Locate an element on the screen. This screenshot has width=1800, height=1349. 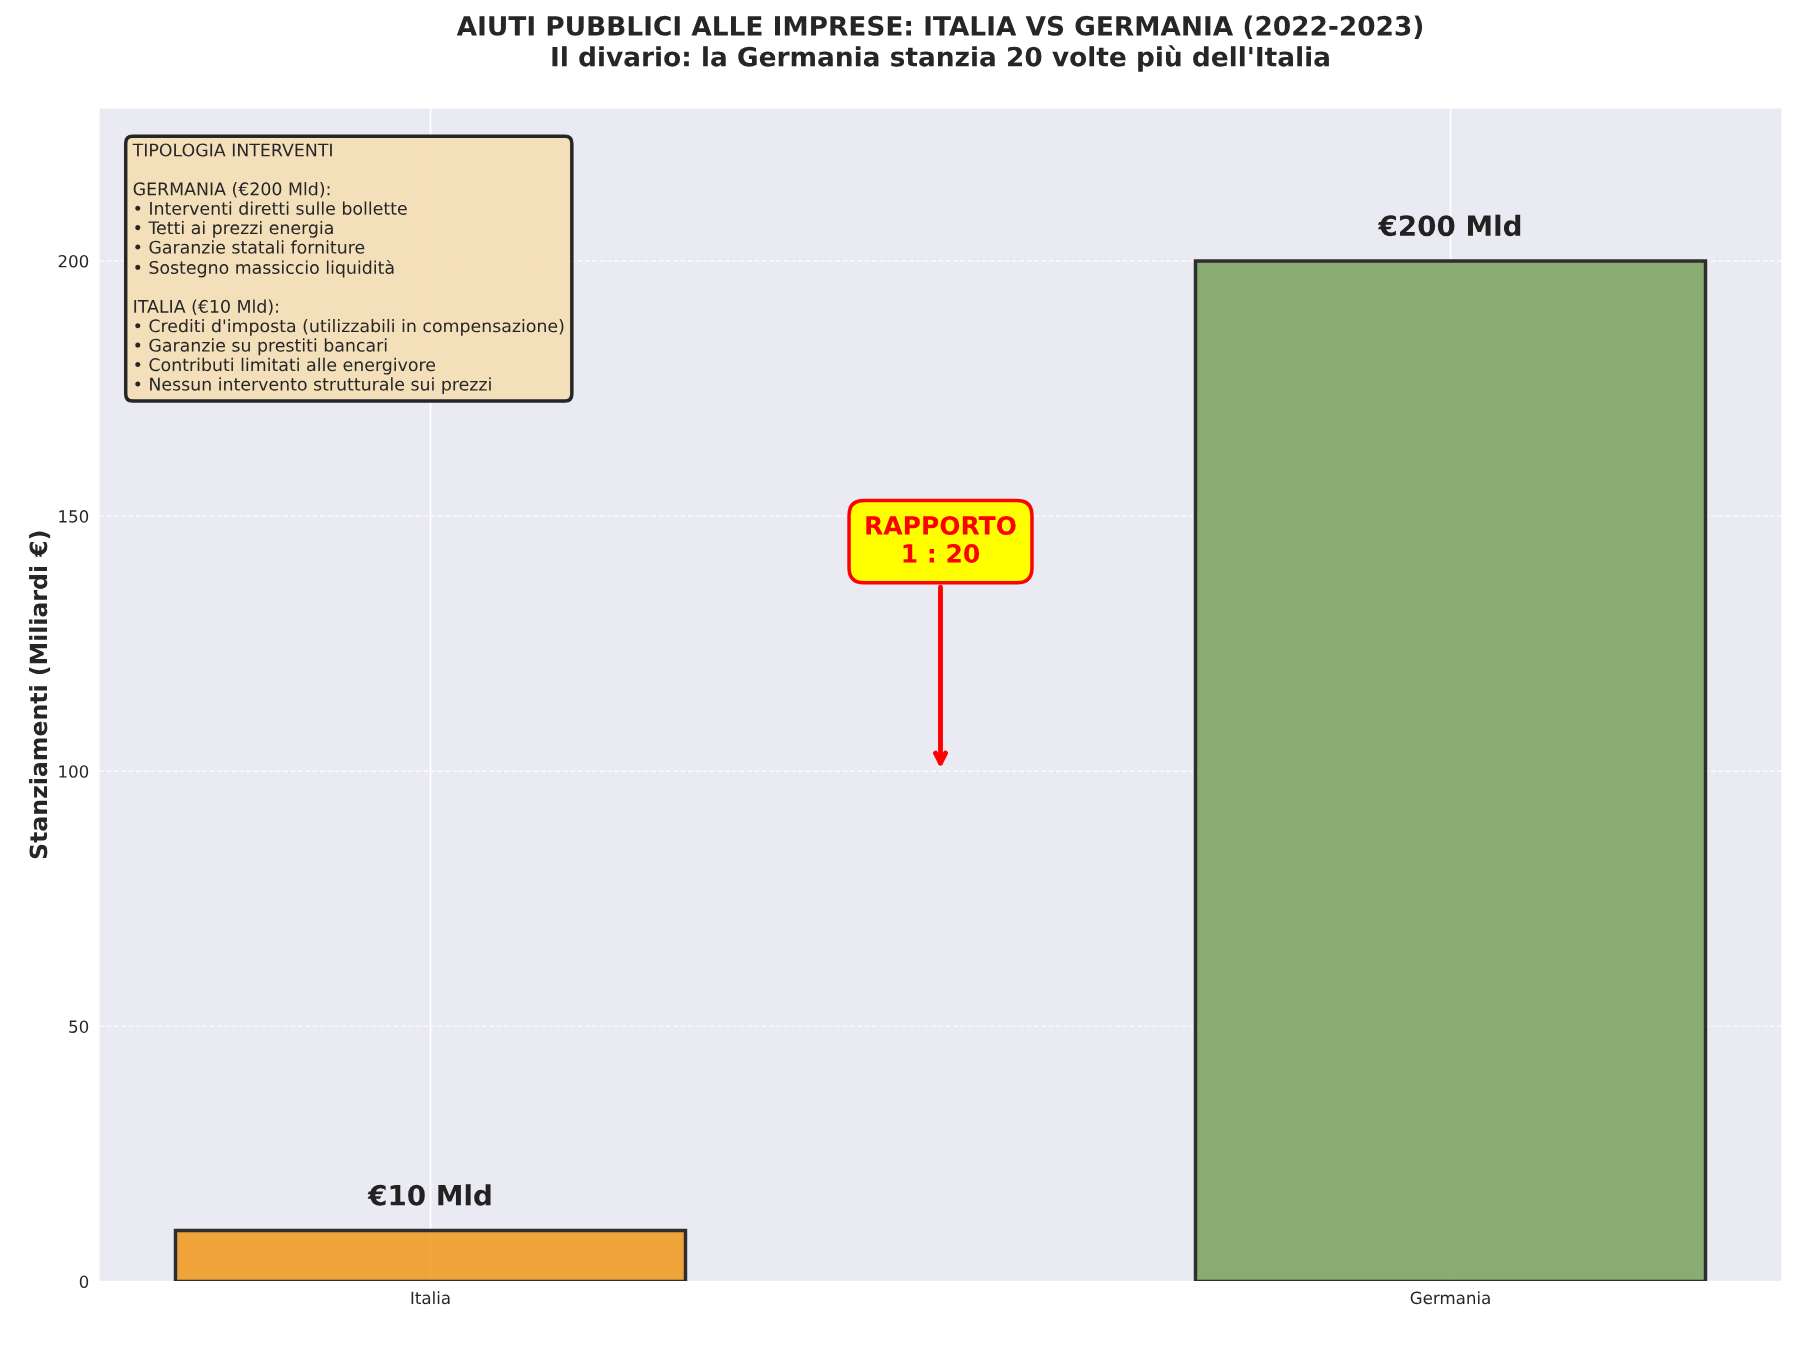
text: TIPOLOGIA INTERVENTI GERMANIA (€200 Mld): • Interventi diretti sulle bollette • Tetti ai prezzi energia • Garanzie statali forniture • Sostegno massiccio liquidità ITALIA (€10 Mld): • Crediti d'imposta (utilizzabili in compensazione) • Garanzie su prestiti bancari • Contributi limitati alle energivore • Nessun intervento strutturale sui prezzi is located at coordinates (348, 269).